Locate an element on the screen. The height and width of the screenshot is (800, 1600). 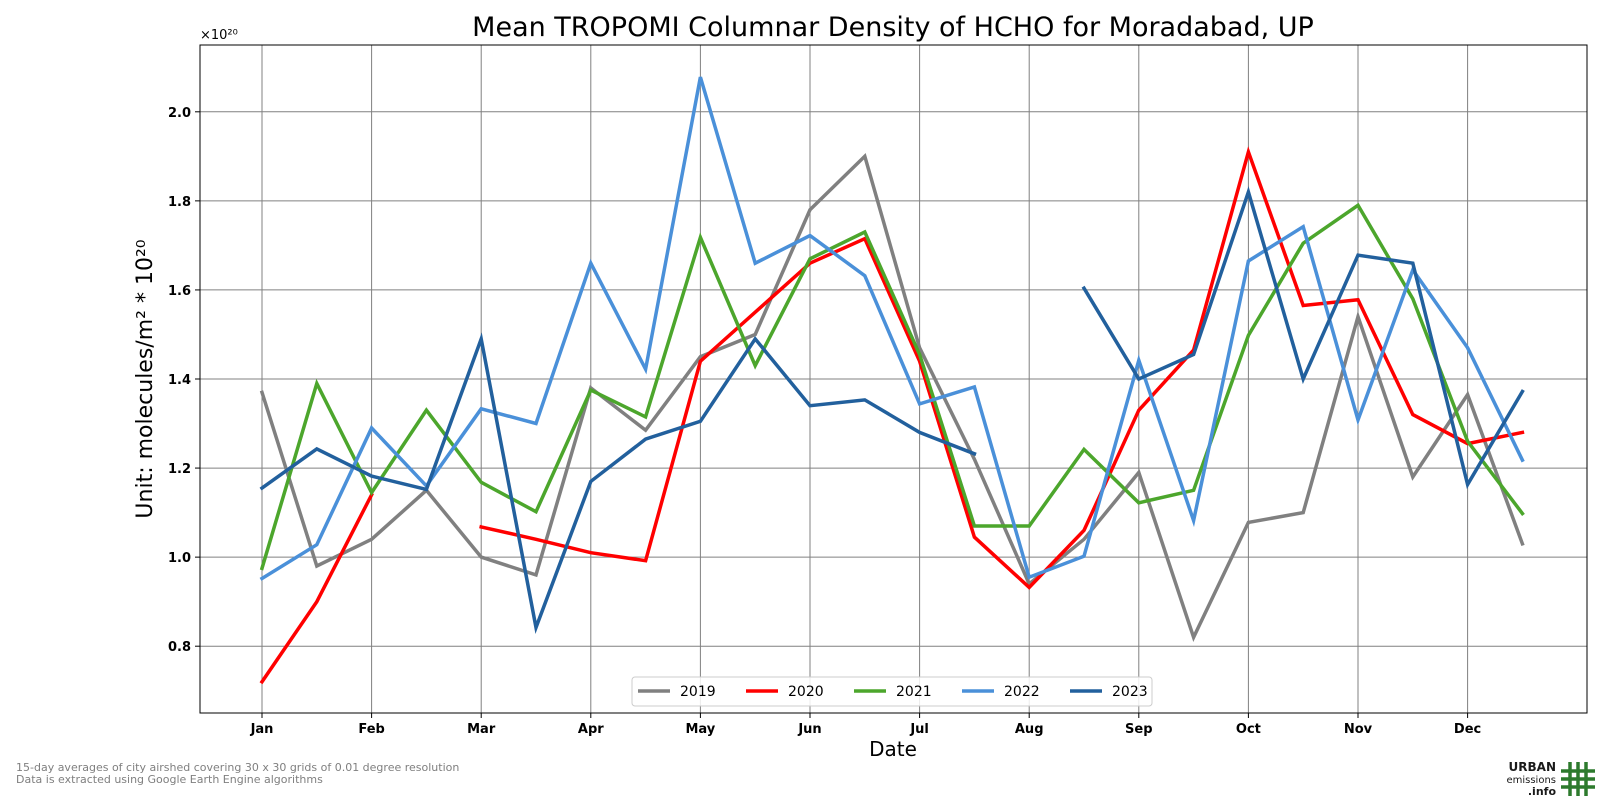
legend-label-2020: 2020 is located at coordinates (806, 692).